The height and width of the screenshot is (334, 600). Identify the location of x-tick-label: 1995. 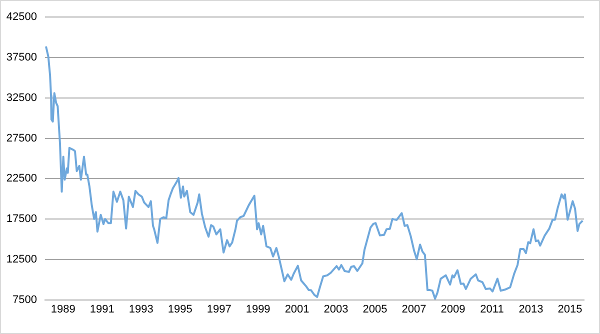
(180, 310).